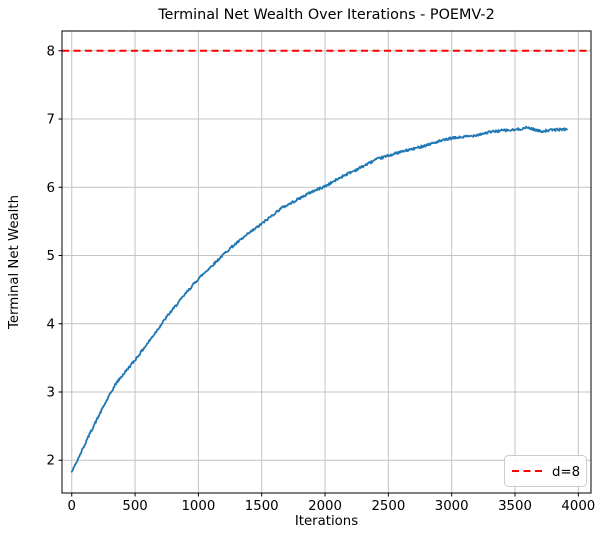  What do you see at coordinates (51, 188) in the screenshot?
I see `y-tick-label: 6` at bounding box center [51, 188].